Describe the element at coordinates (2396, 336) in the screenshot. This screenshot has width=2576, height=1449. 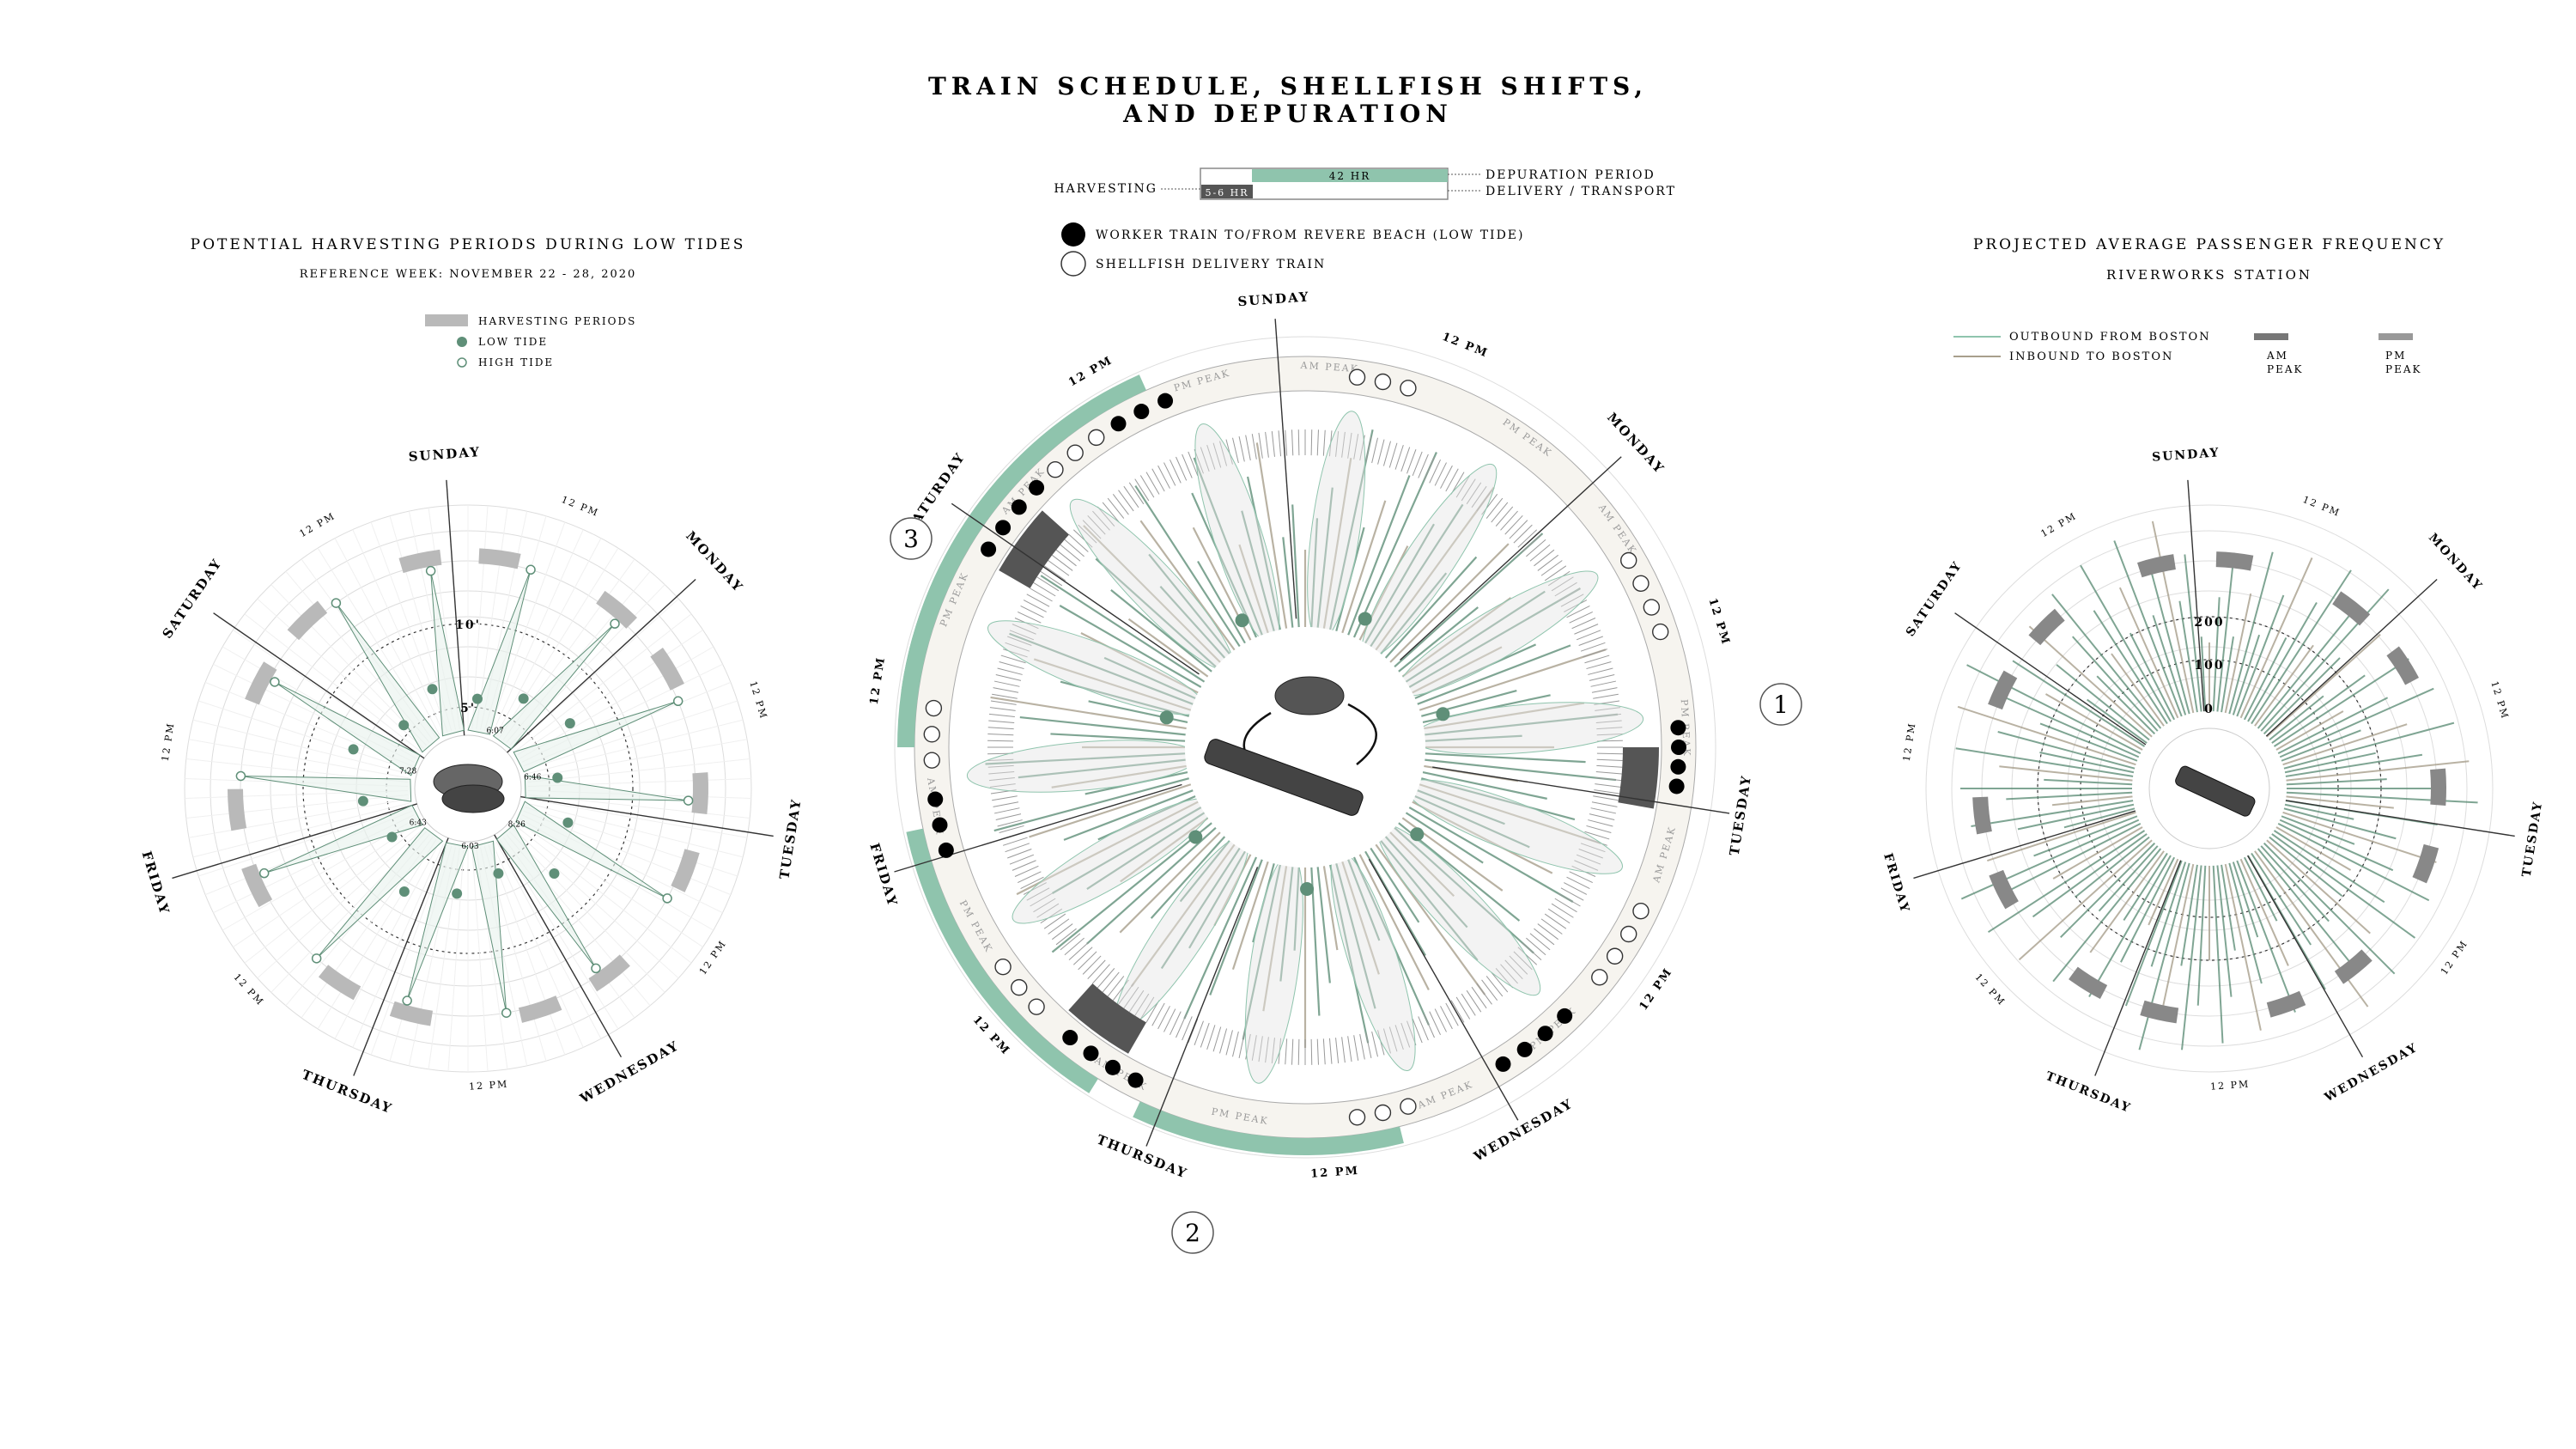
I see `pm-peak-swatch` at that location.